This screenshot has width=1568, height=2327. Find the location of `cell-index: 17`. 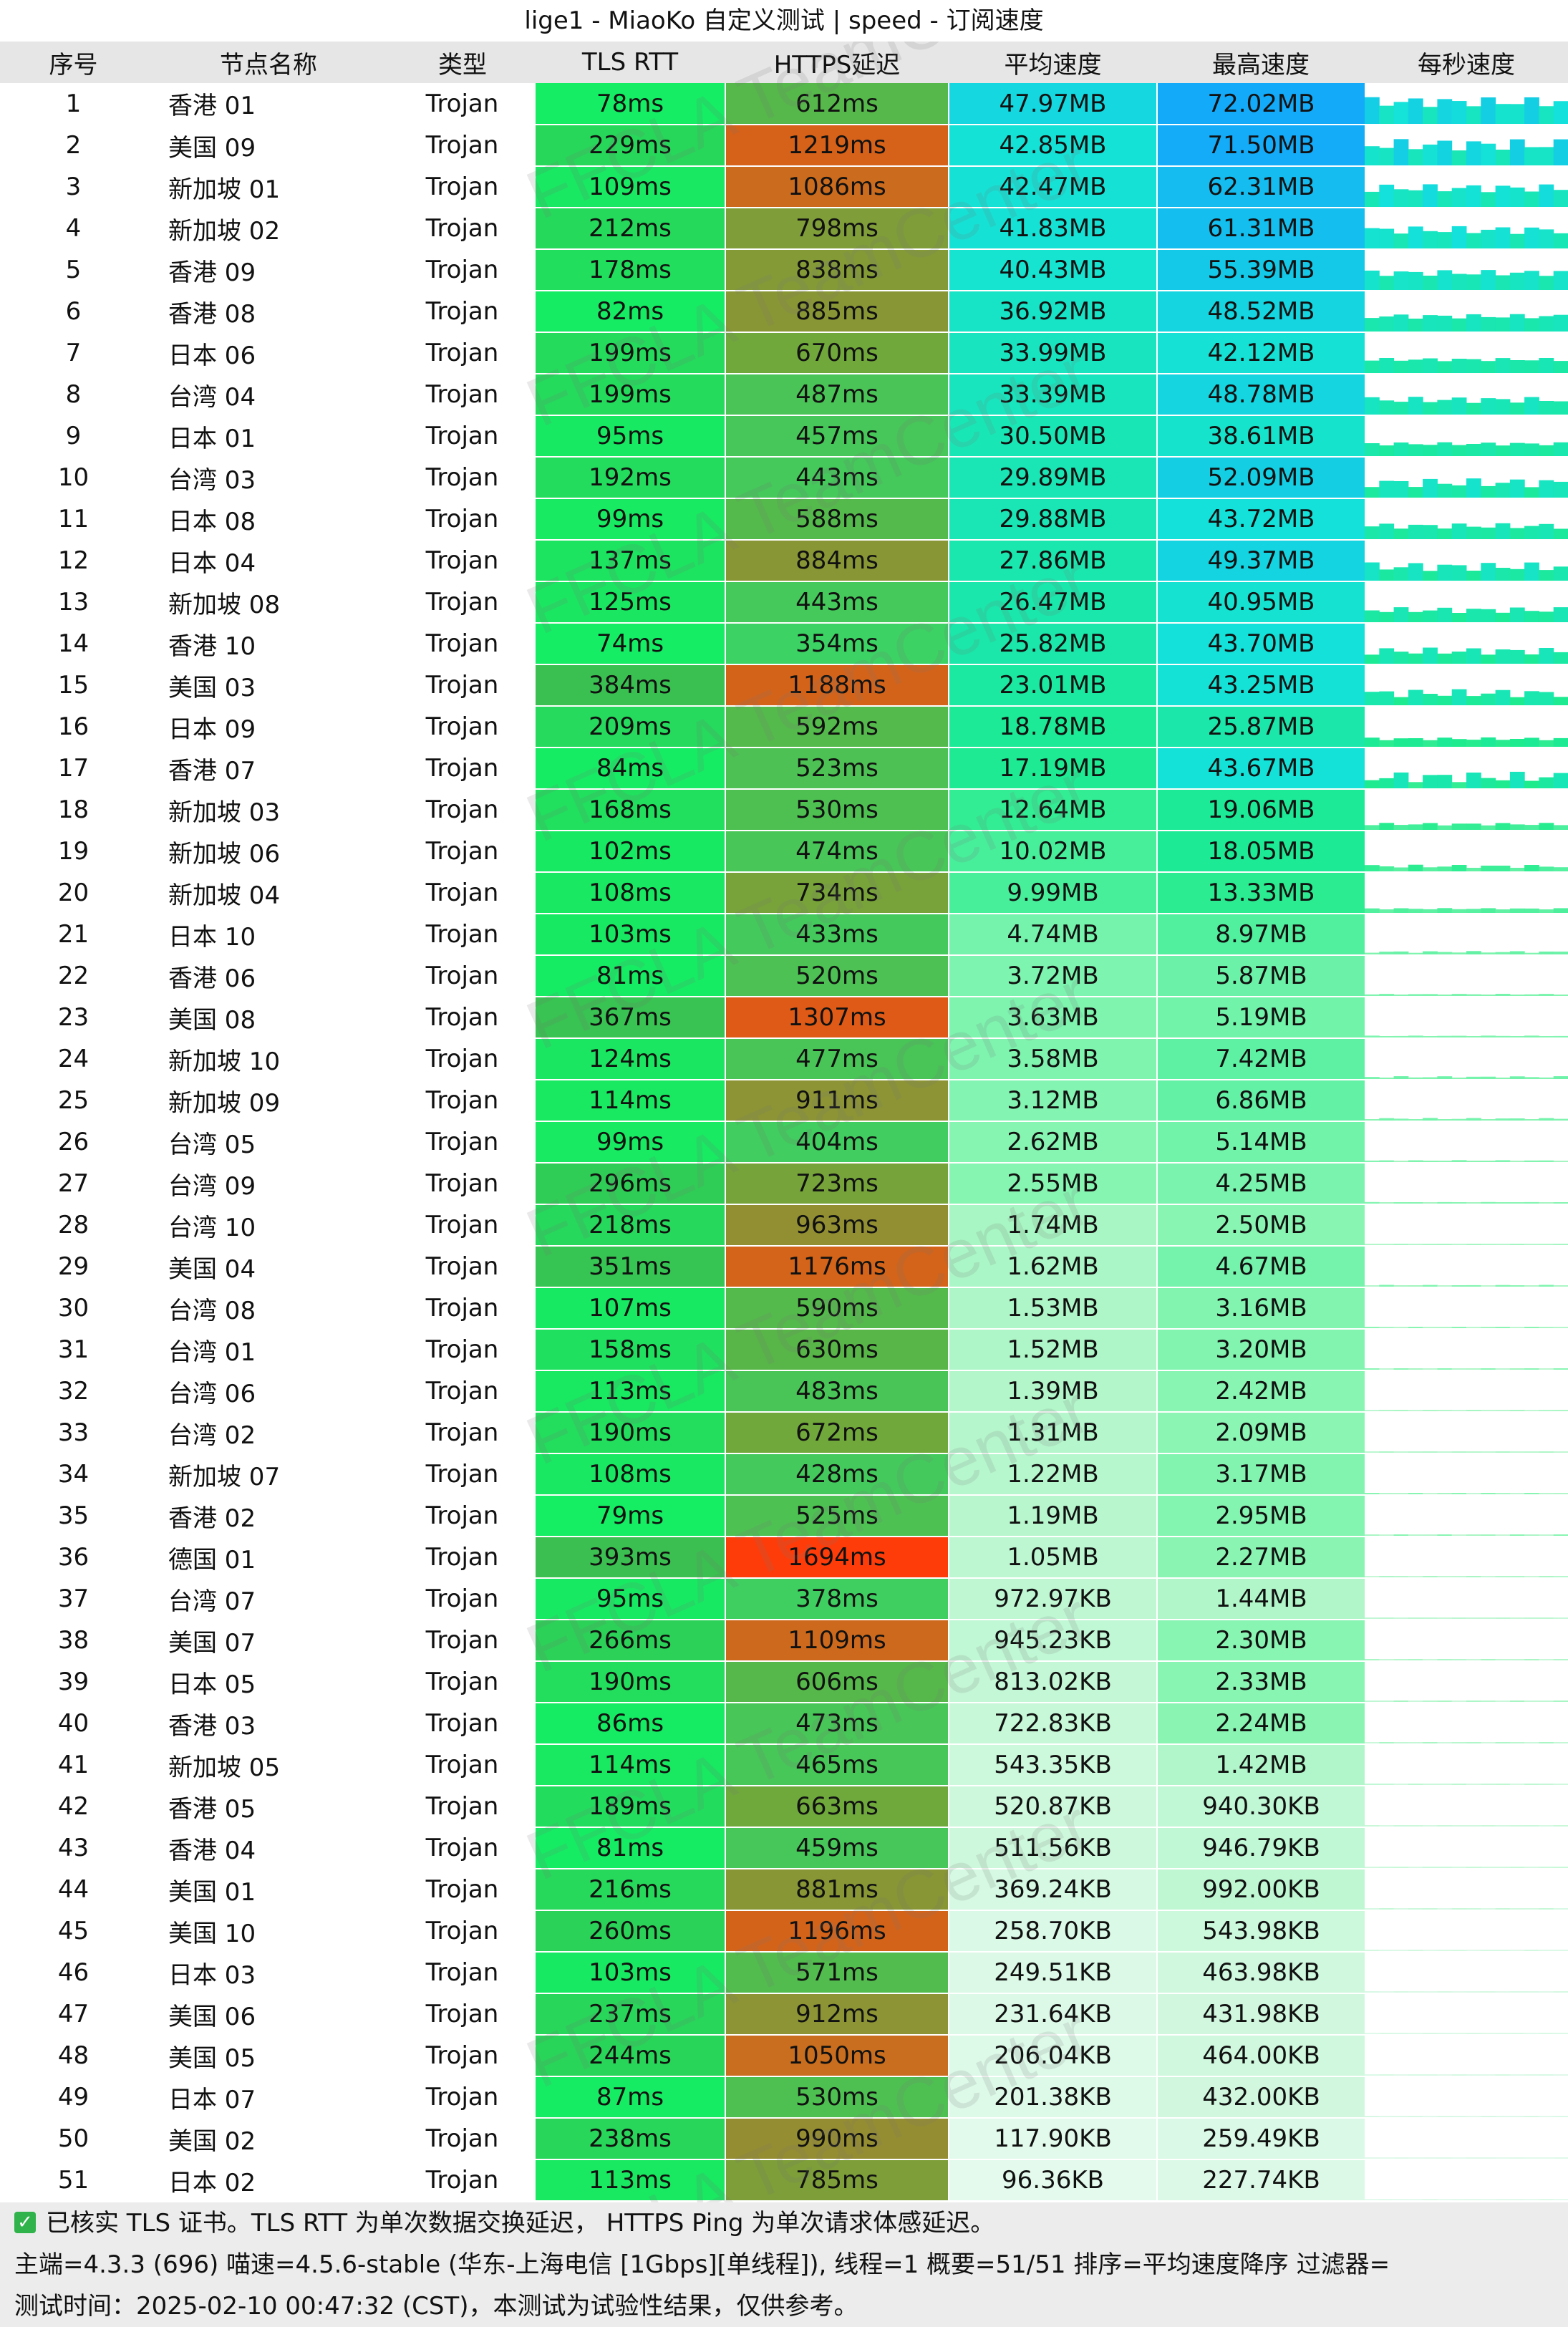

cell-index: 17 is located at coordinates (73, 769).